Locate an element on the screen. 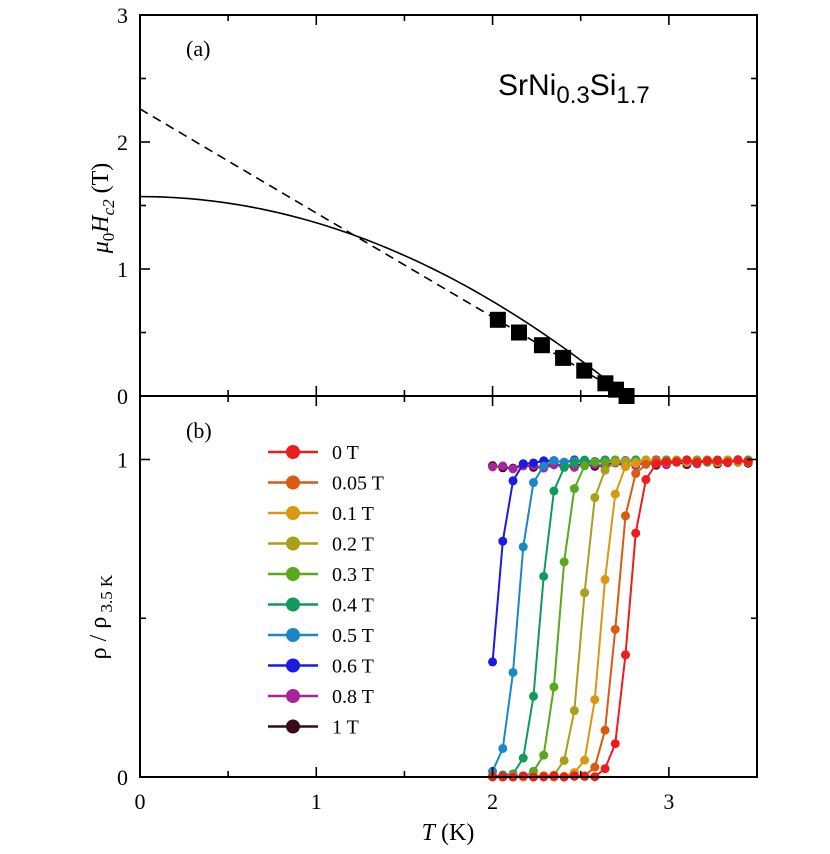 The width and height of the screenshot is (830, 854). formula-sub1: 0.3 is located at coordinates (572, 95).